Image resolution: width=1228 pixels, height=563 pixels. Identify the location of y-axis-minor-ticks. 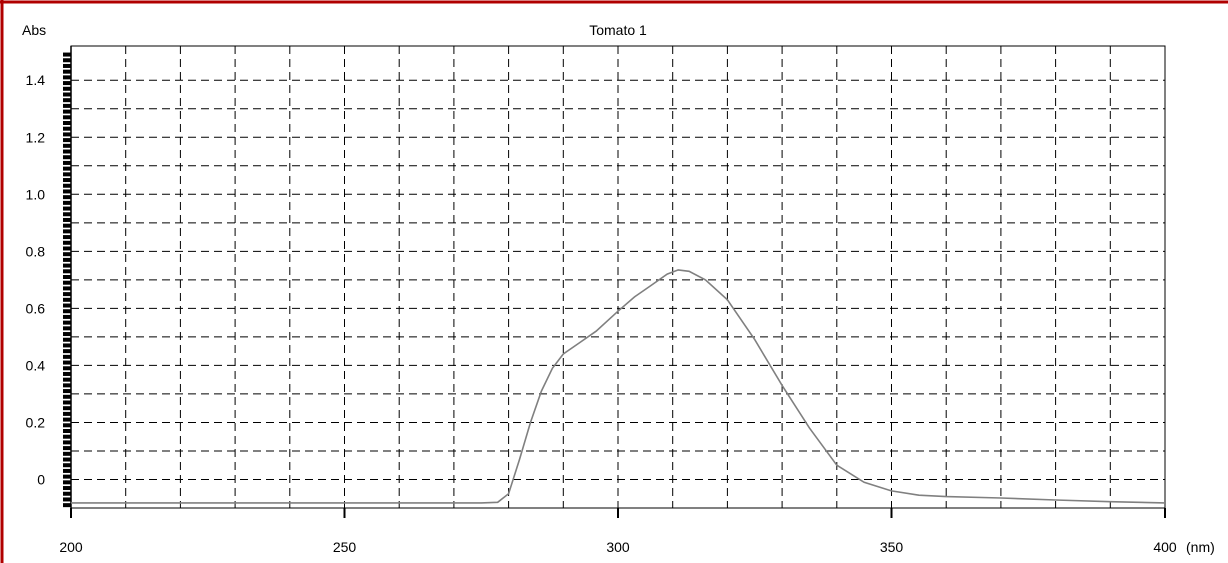
(67, 280).